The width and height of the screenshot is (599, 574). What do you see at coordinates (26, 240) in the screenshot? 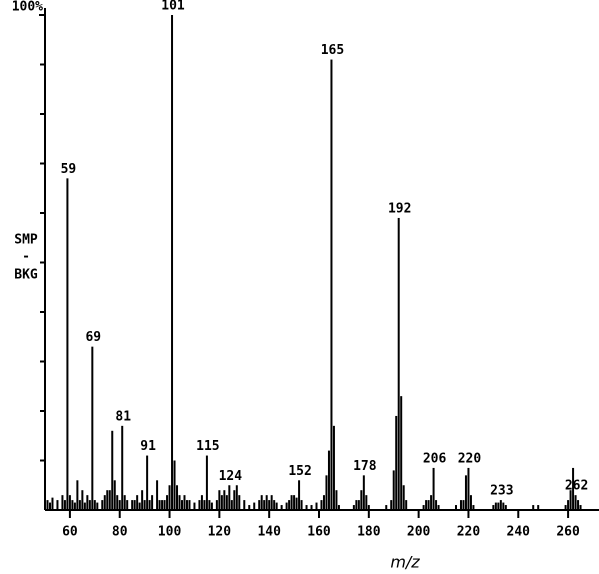
I see `y-axis-label: SMP` at bounding box center [26, 240].